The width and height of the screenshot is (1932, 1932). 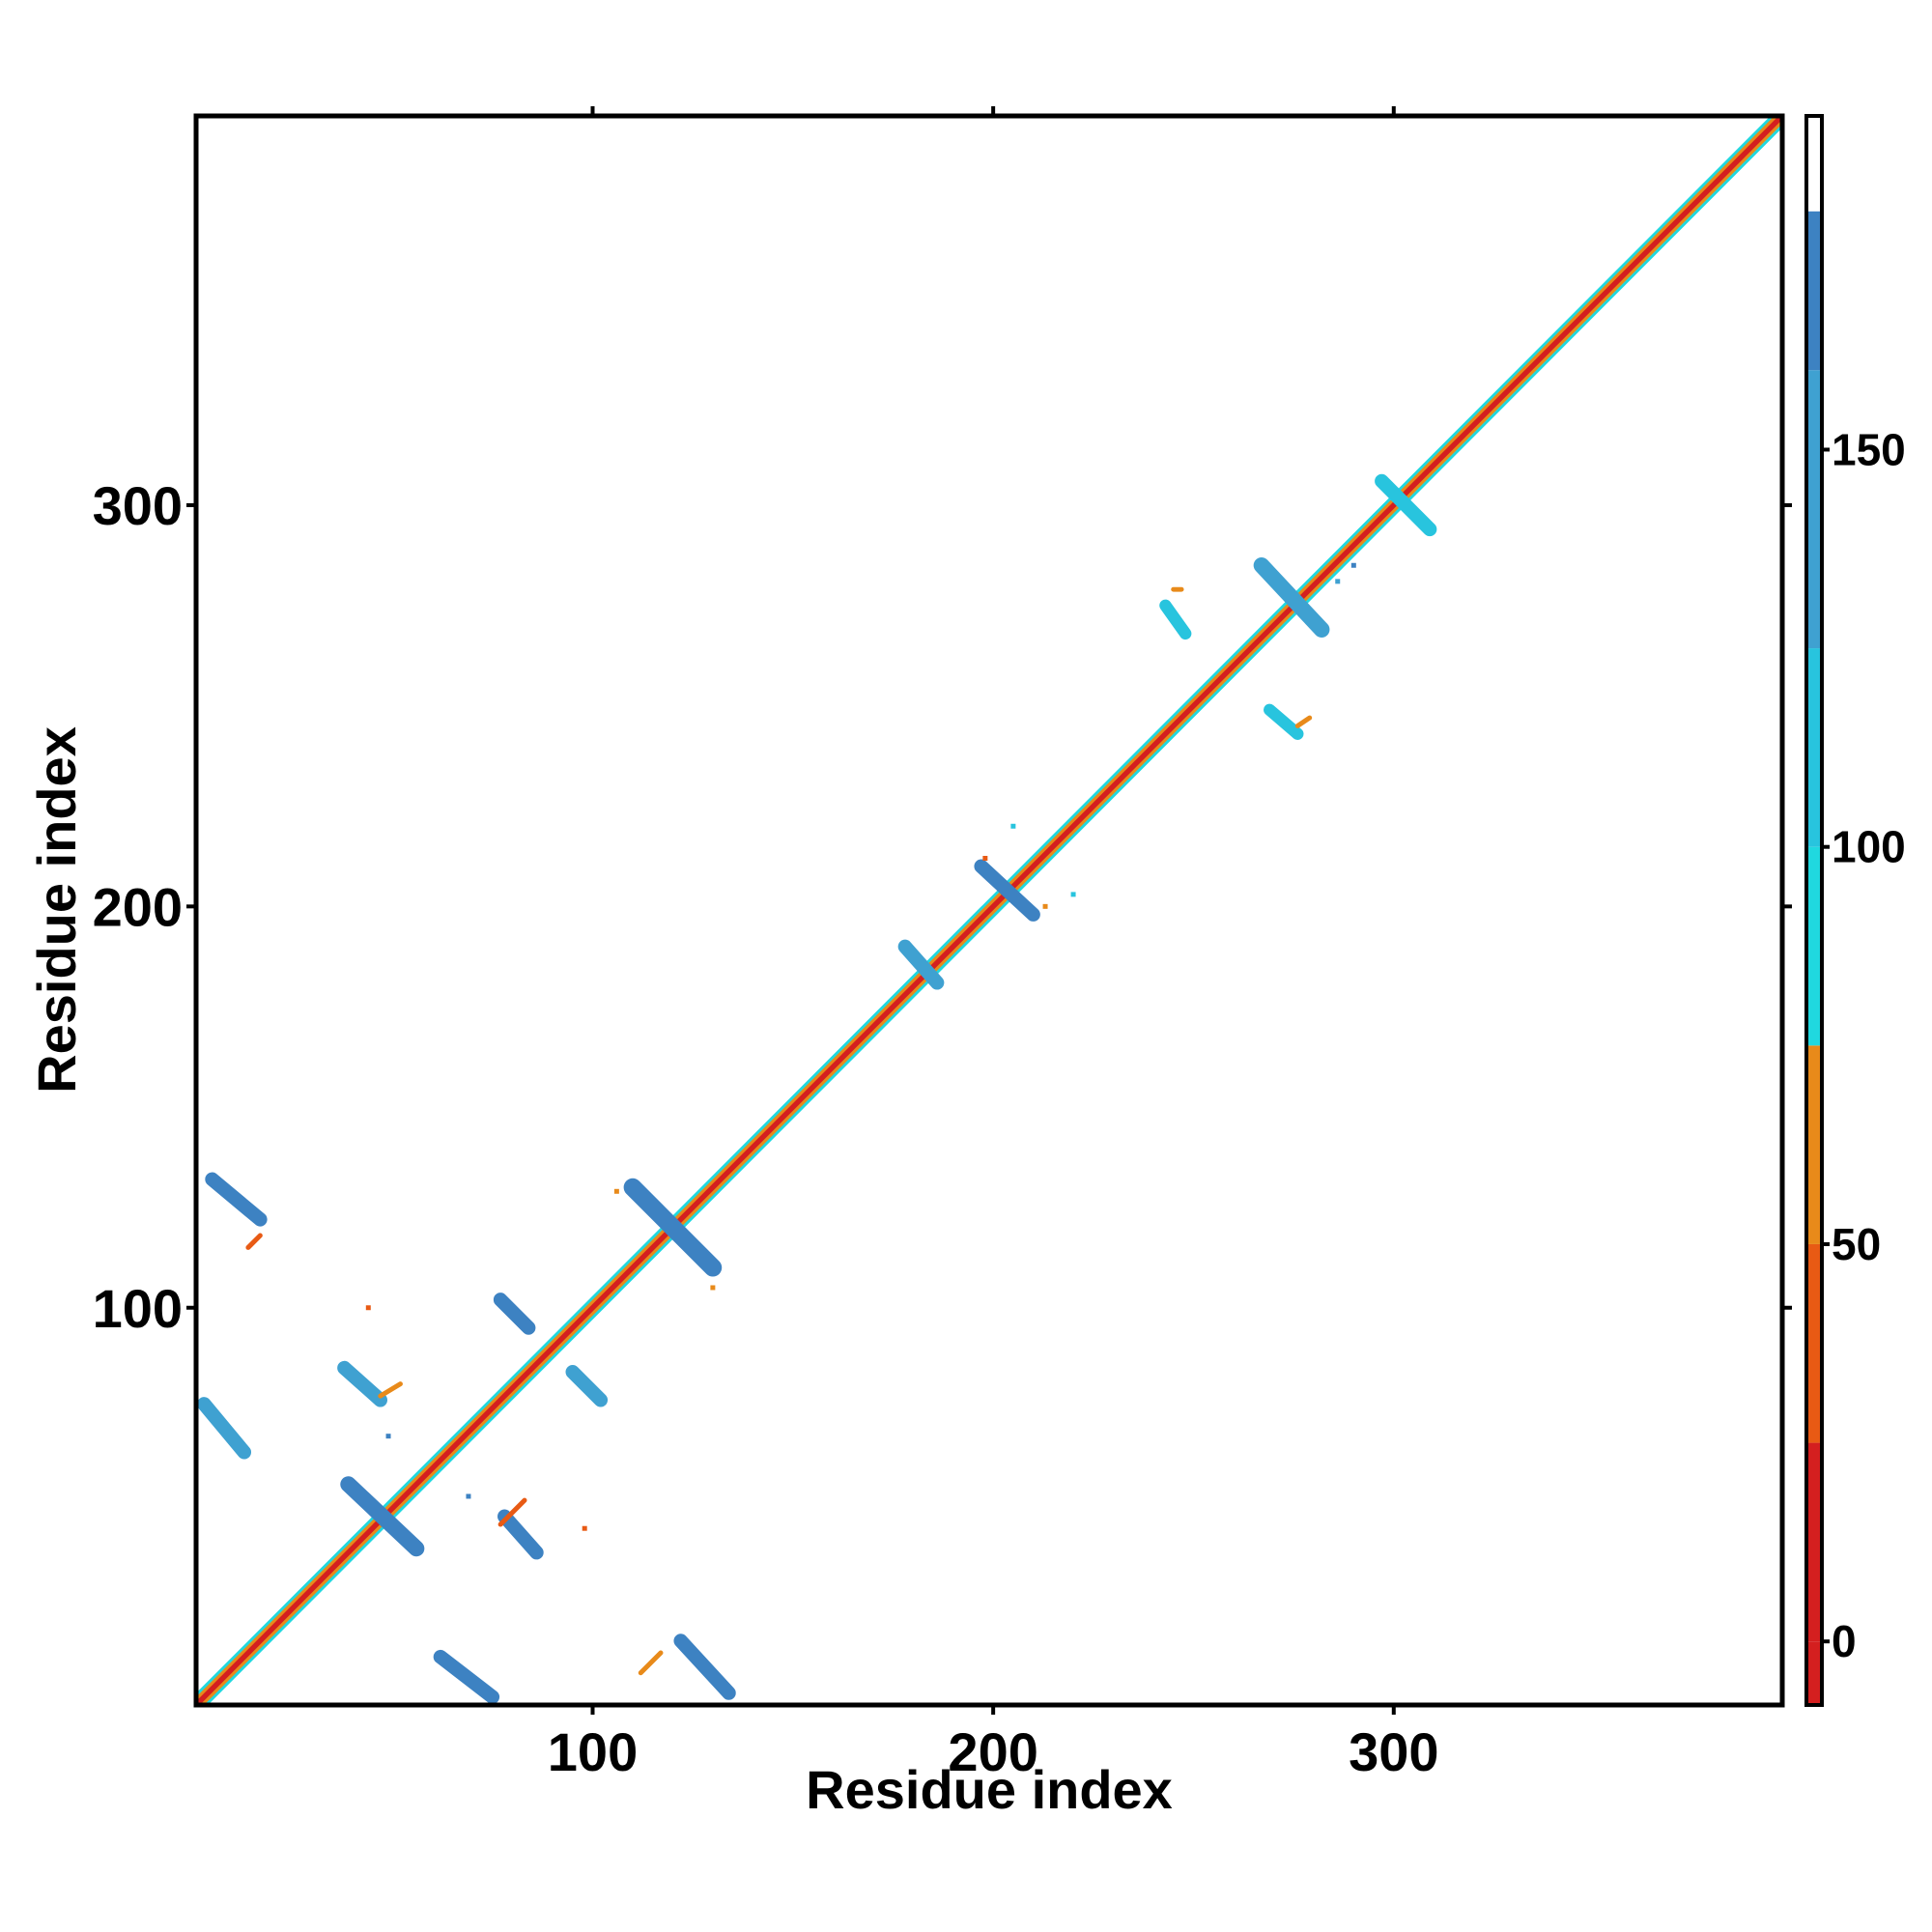 What do you see at coordinates (989, 1789) in the screenshot?
I see `x-axis-title: Residue index` at bounding box center [989, 1789].